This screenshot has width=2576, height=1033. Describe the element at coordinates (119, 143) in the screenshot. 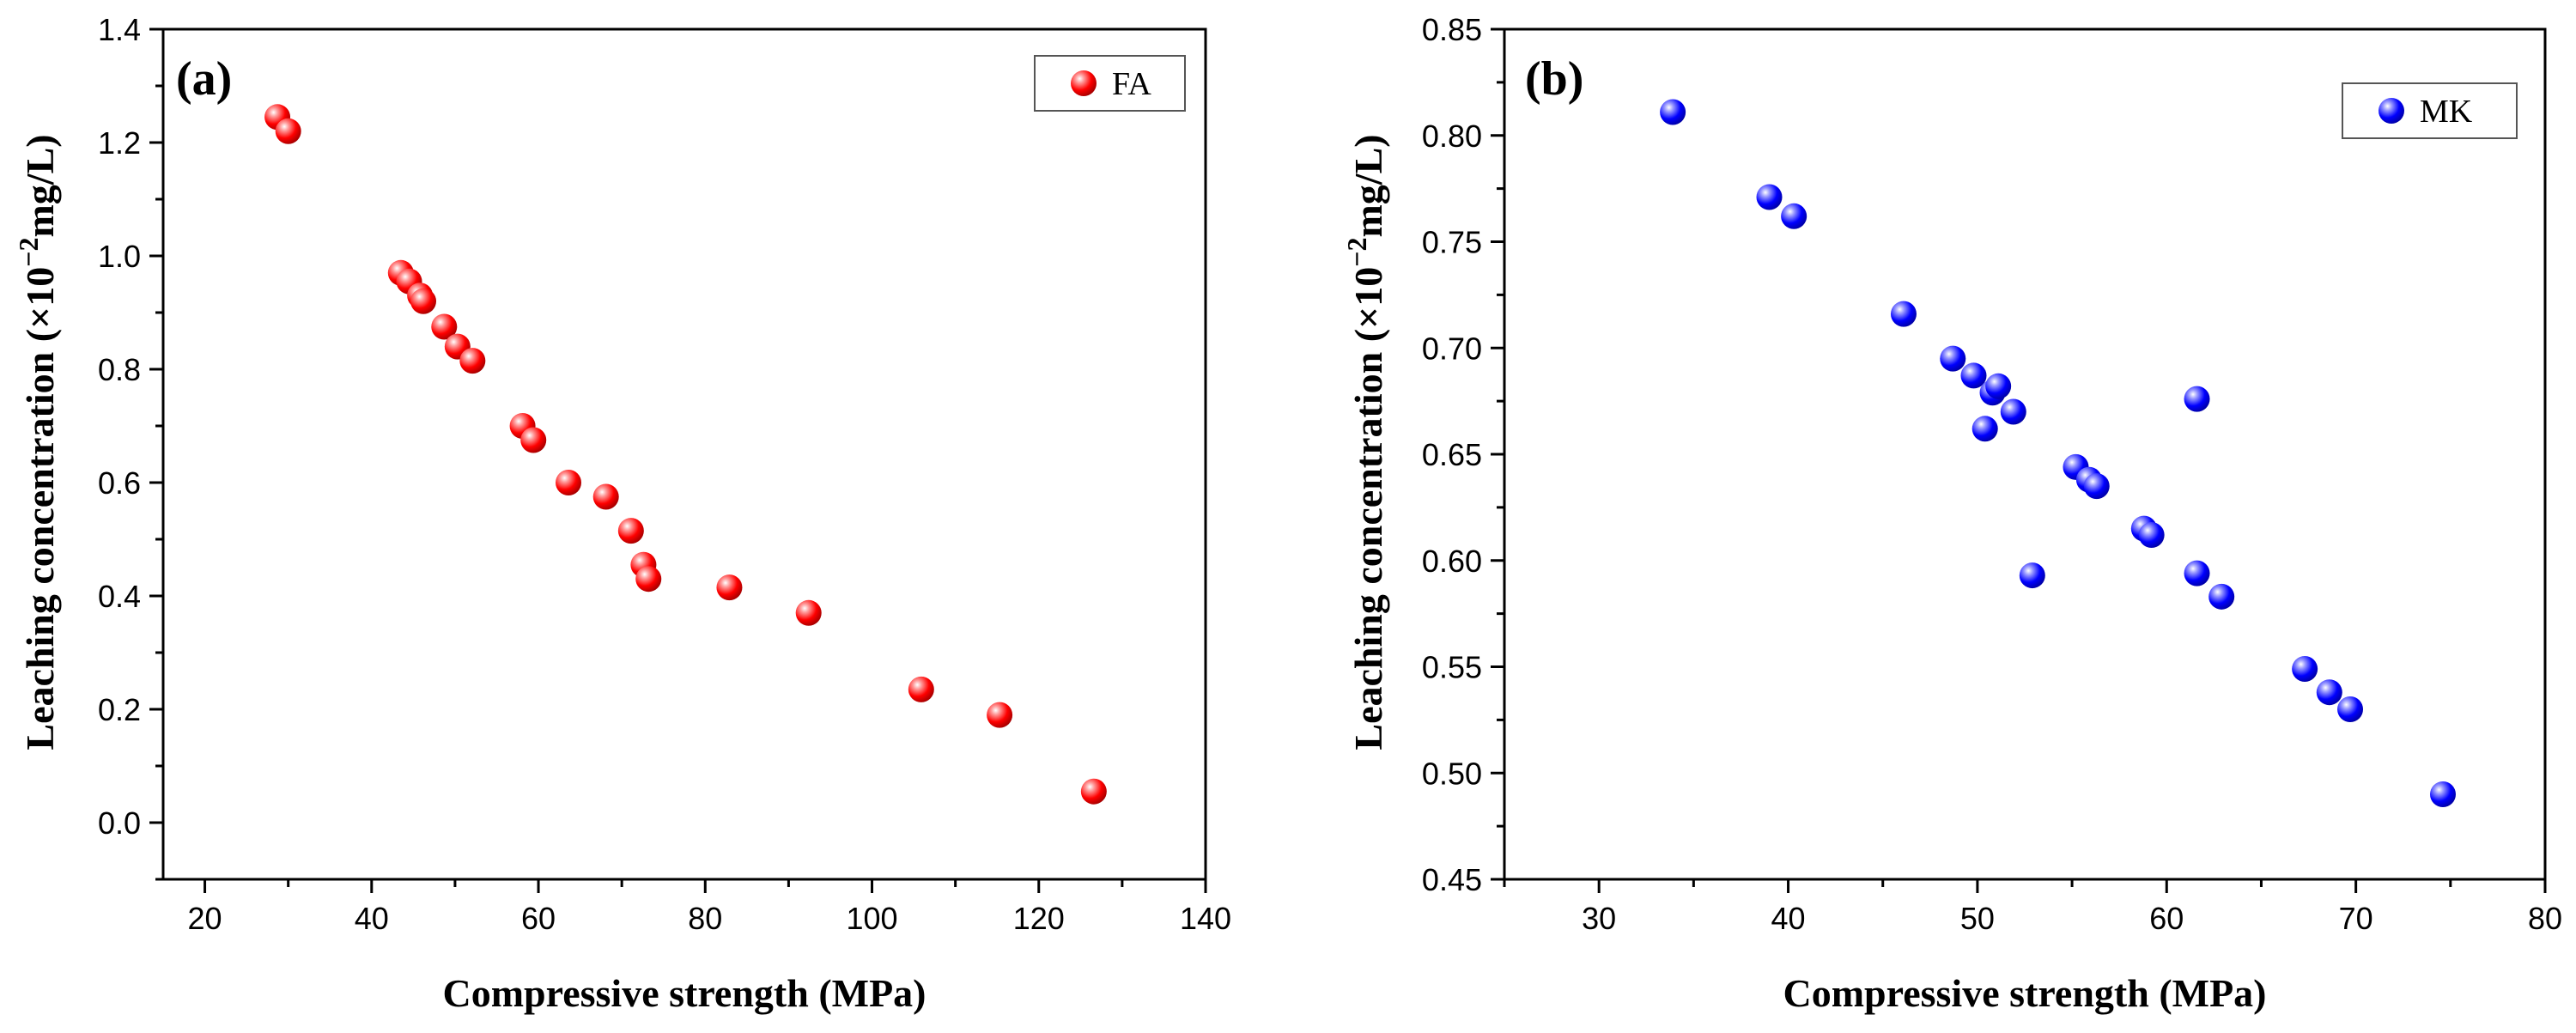

I see `y-tick-label: 1.2` at that location.